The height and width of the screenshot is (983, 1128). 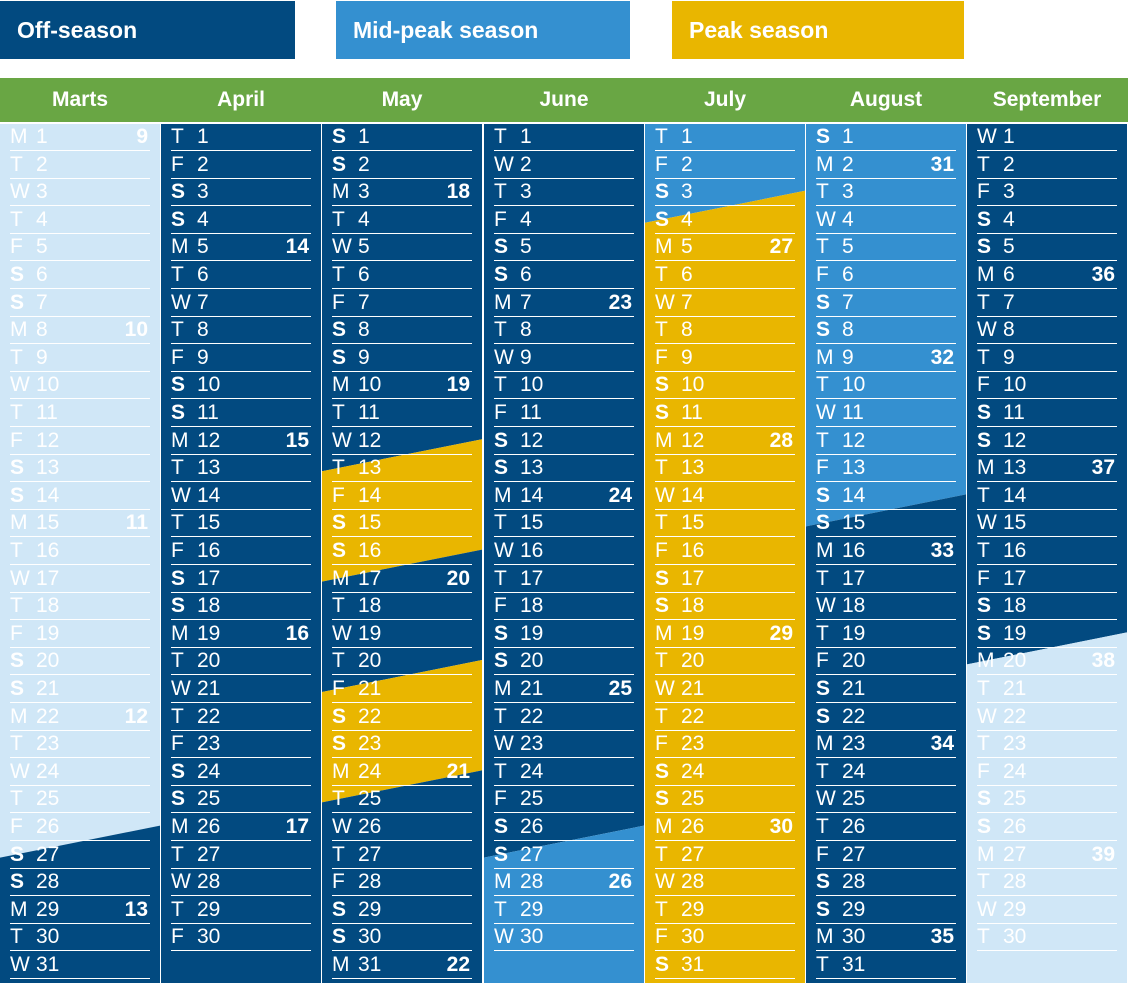 I want to click on day-row: F 16, so click(x=725, y=551).